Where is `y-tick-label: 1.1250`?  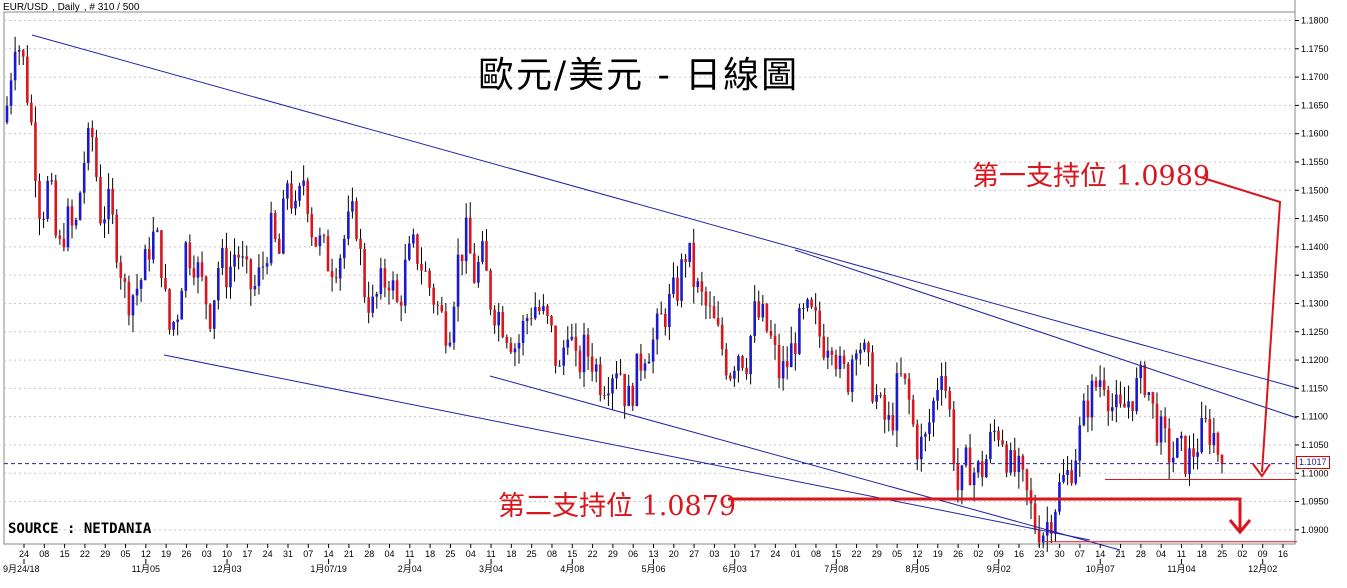
y-tick-label: 1.1250 is located at coordinates (1315, 332).